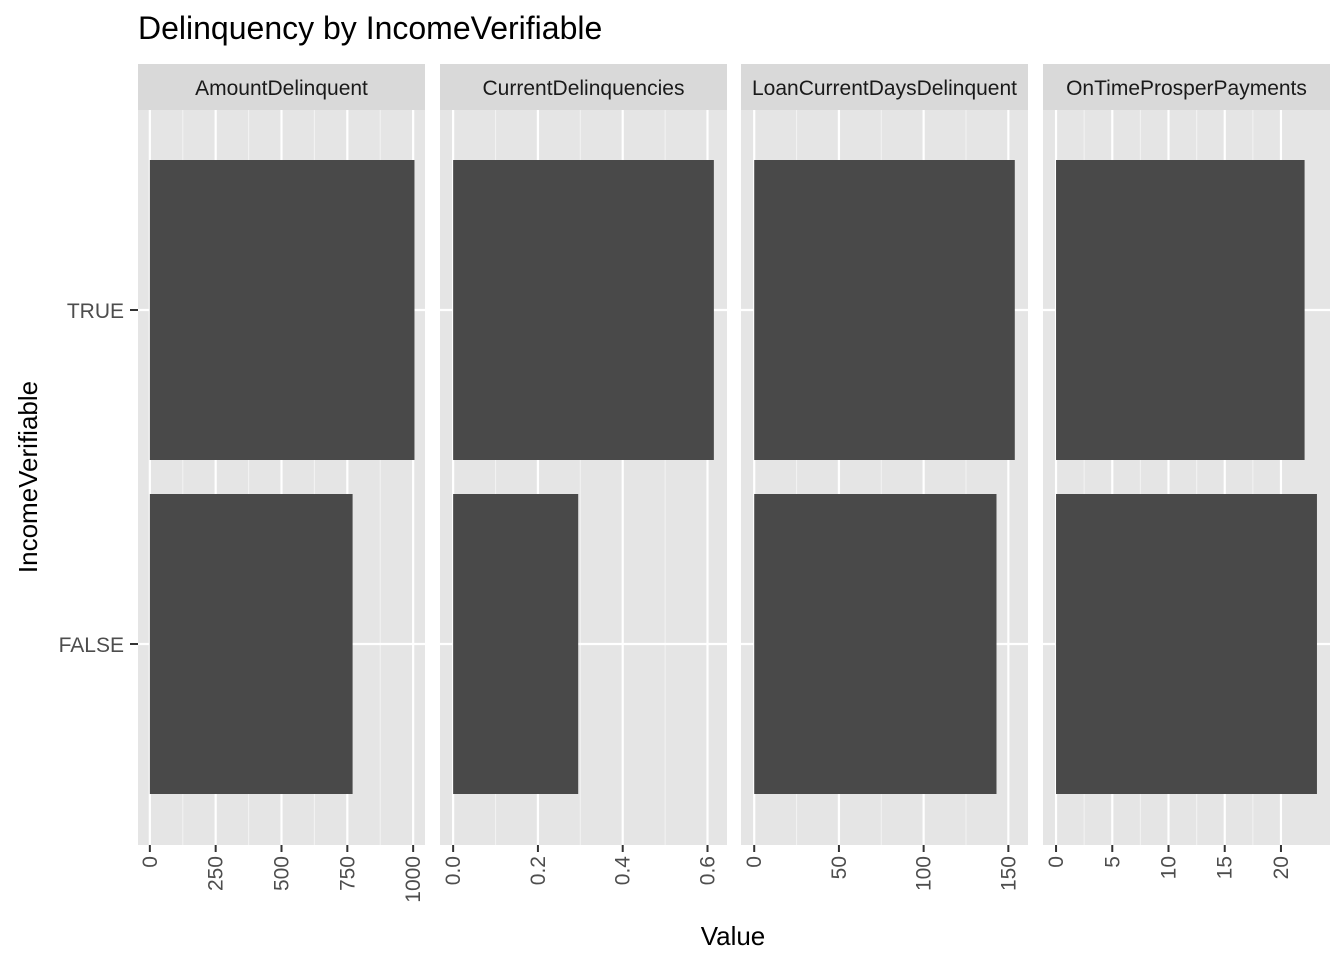  What do you see at coordinates (95, 311) in the screenshot?
I see `y-tick-label: TRUE` at bounding box center [95, 311].